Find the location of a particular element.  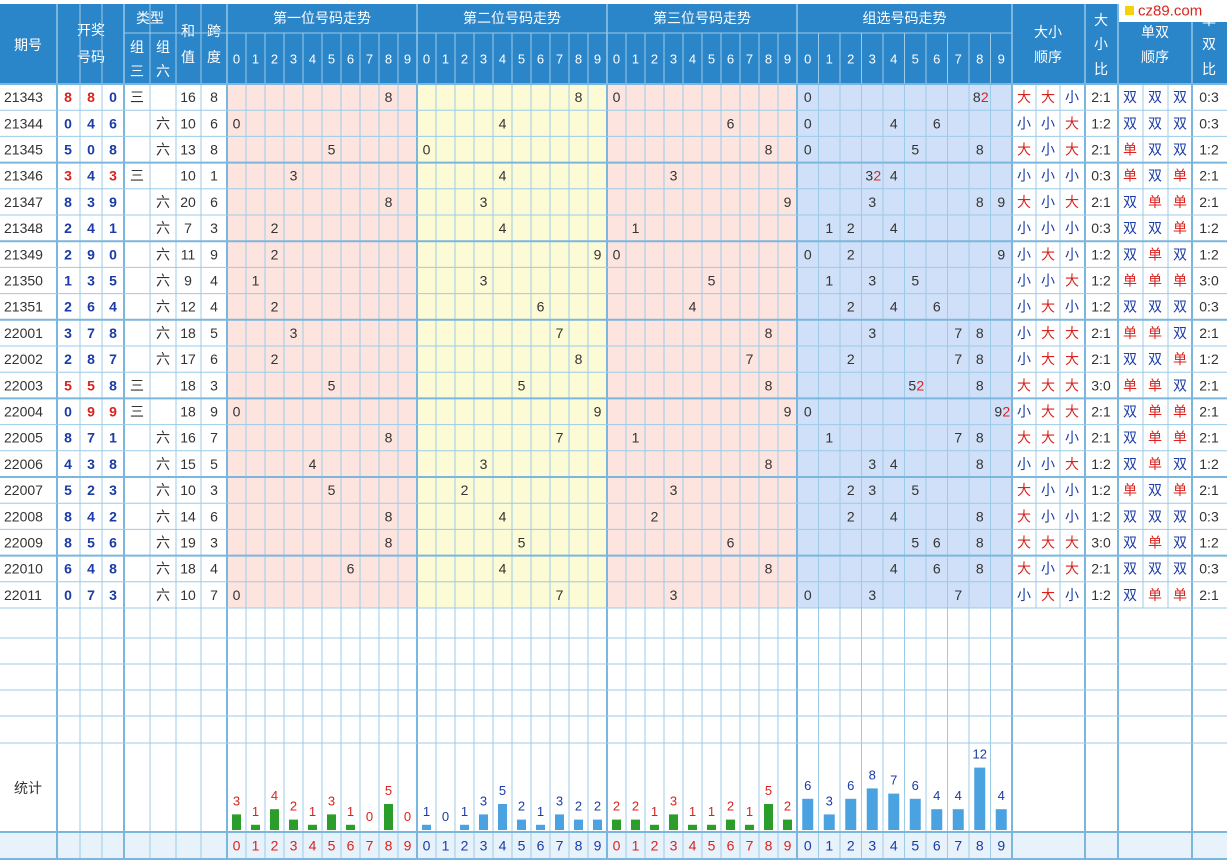

header-p3-digit-0: 0 is located at coordinates (616, 59).